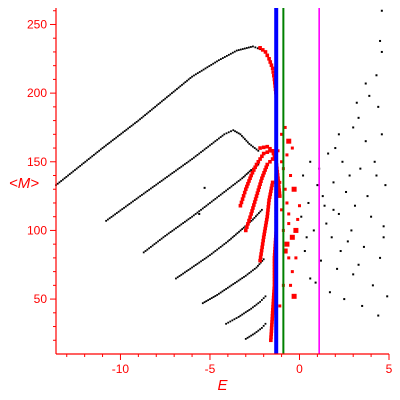 The height and width of the screenshot is (400, 400). What do you see at coordinates (24, 183) in the screenshot?
I see `y-axis-title: <M>` at bounding box center [24, 183].